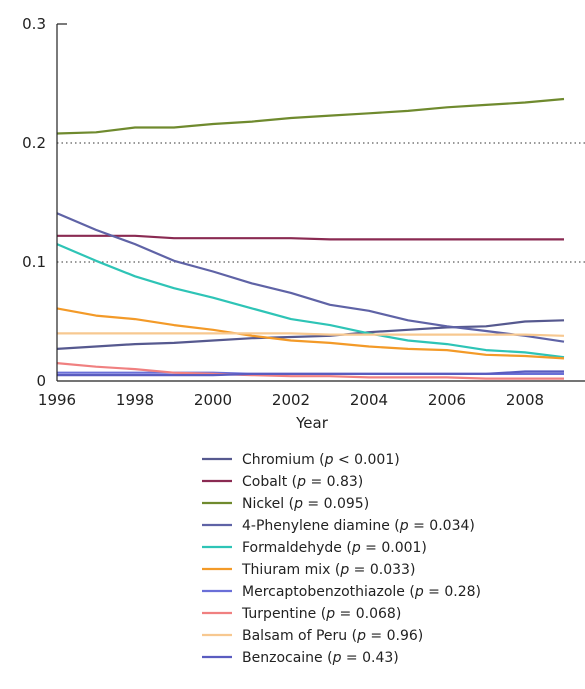  What do you see at coordinates (321, 614) in the screenshot?
I see `legend-label-7: Turpentine (p = 0.068)` at bounding box center [321, 614].